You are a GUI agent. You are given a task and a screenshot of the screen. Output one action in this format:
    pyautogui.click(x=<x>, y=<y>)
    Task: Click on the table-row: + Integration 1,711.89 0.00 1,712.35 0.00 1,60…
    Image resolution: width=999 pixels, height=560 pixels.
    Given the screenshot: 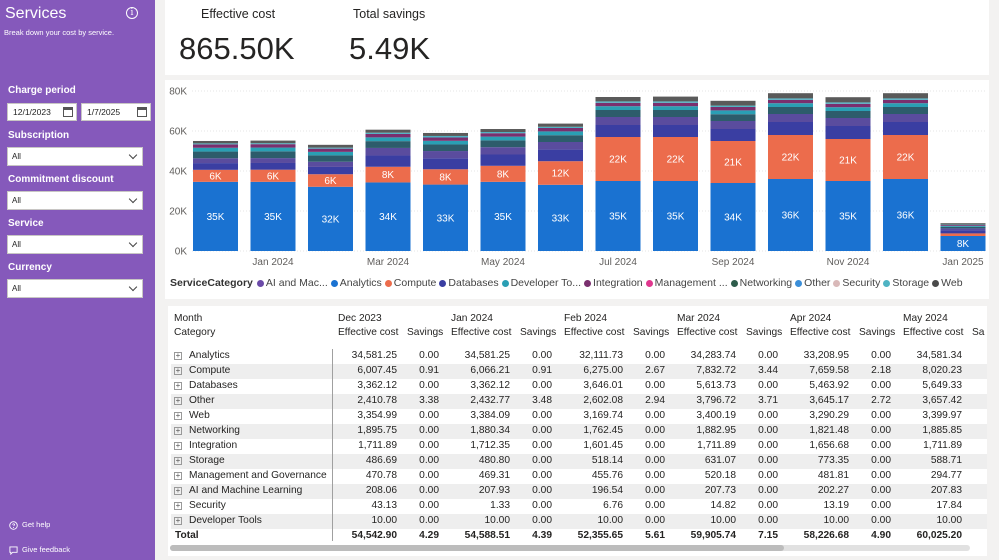 What is the action you would take?
    pyautogui.click(x=579, y=446)
    